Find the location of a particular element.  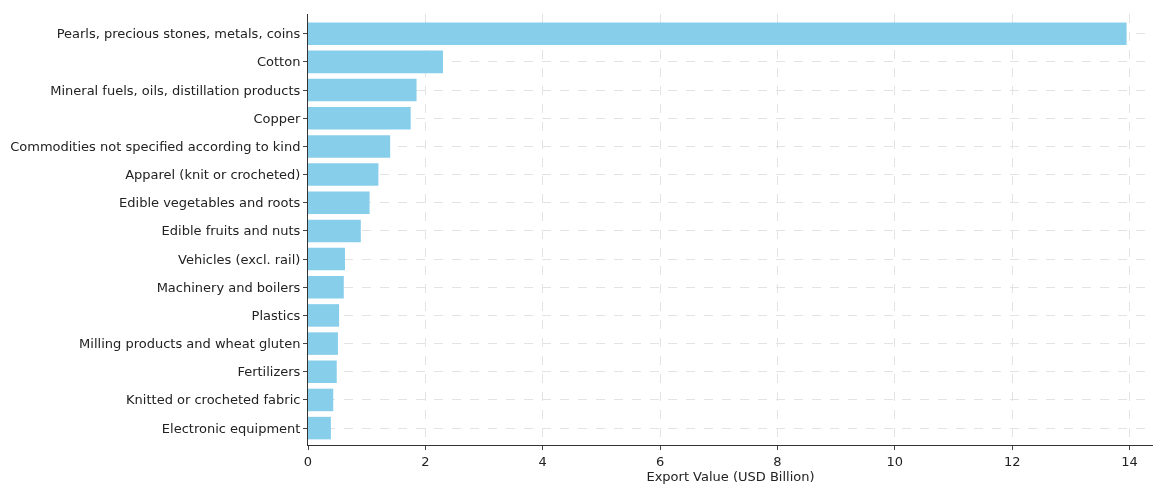

x-tick-label: 0 is located at coordinates (308, 461).